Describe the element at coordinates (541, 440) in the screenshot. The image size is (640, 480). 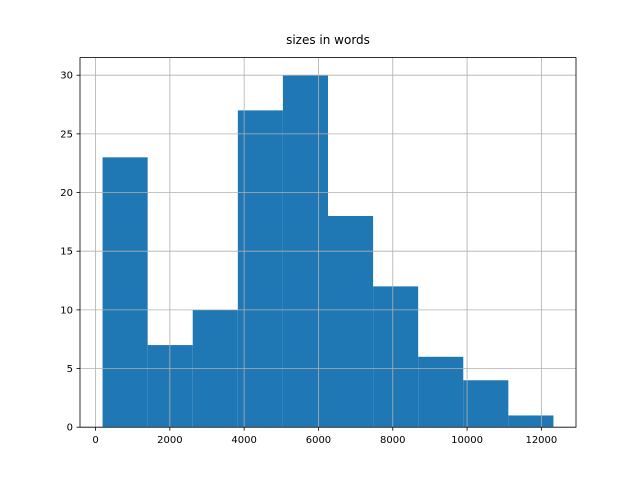
I see `x-tick-label: 12000` at that location.